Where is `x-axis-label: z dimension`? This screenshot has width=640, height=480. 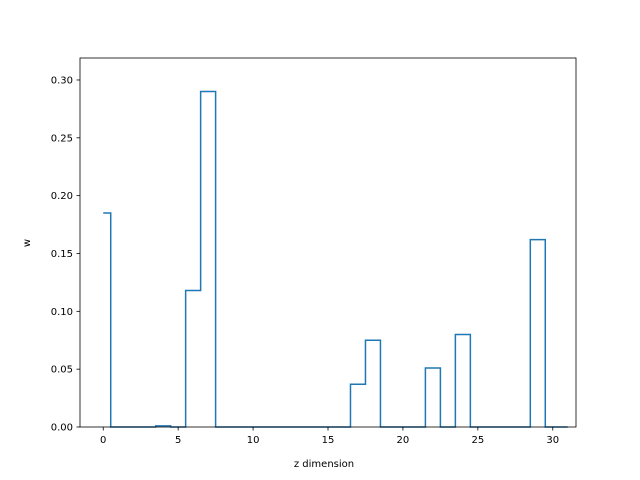
x-axis-label: z dimension is located at coordinates (324, 464).